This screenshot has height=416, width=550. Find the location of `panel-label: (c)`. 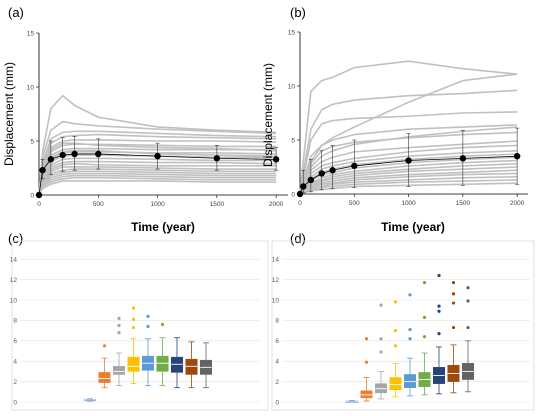

panel-label: (c) is located at coordinates (15, 238).